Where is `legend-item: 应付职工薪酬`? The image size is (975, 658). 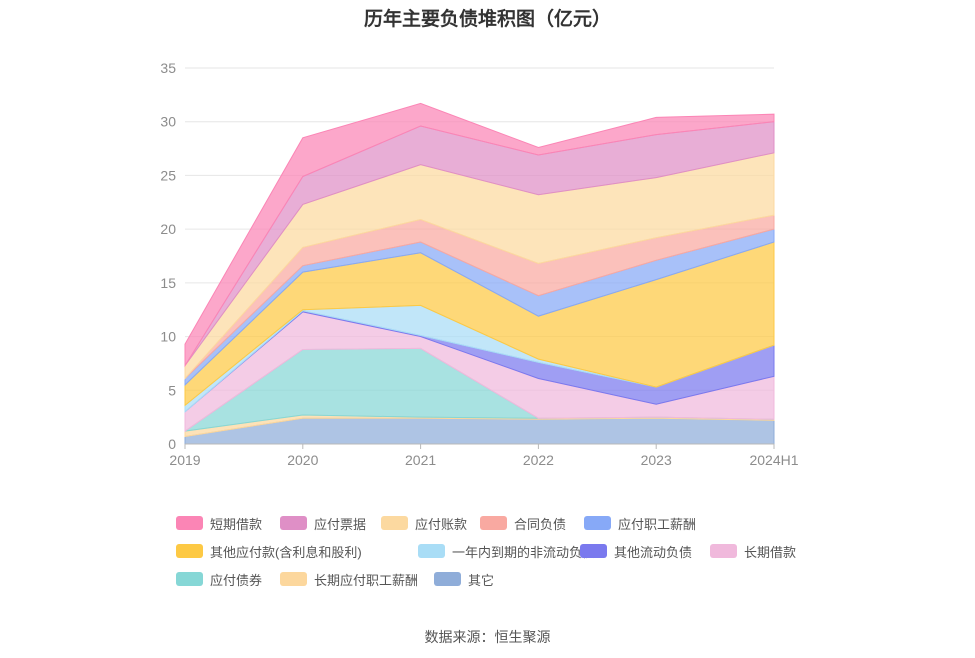 legend-item: 应付职工薪酬 is located at coordinates (640, 523).